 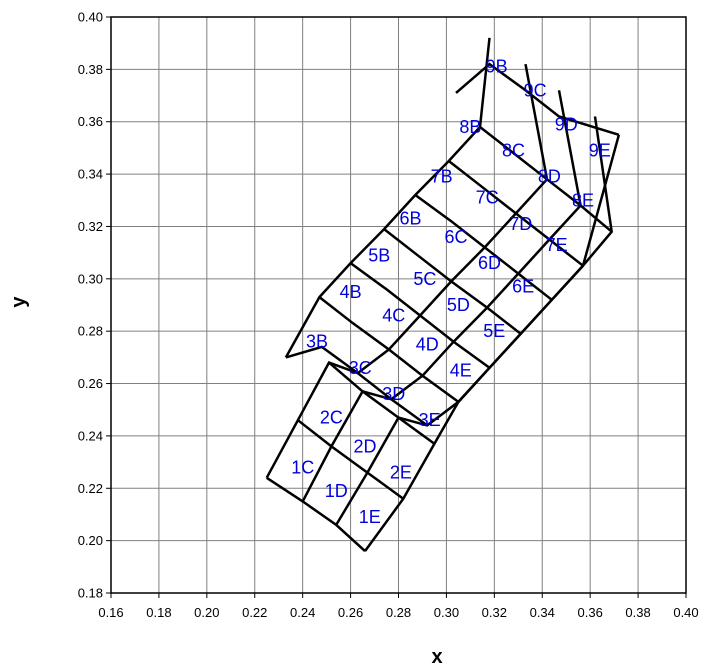 I want to click on cell-label-2C: 2C, so click(x=331, y=418).